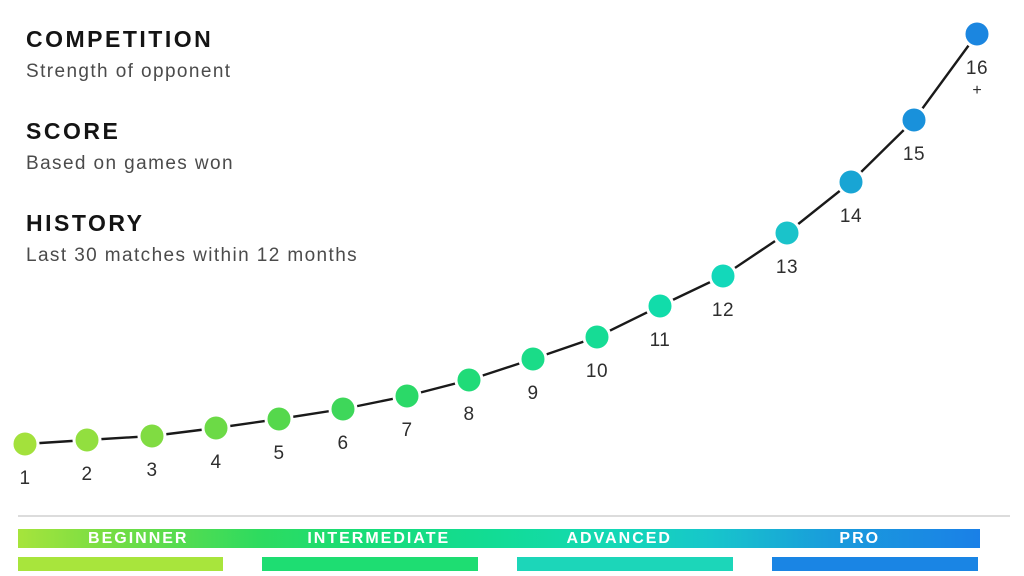 This screenshot has height=576, width=1024. What do you see at coordinates (660, 340) in the screenshot?
I see `point-label-11: 11` at bounding box center [660, 340].